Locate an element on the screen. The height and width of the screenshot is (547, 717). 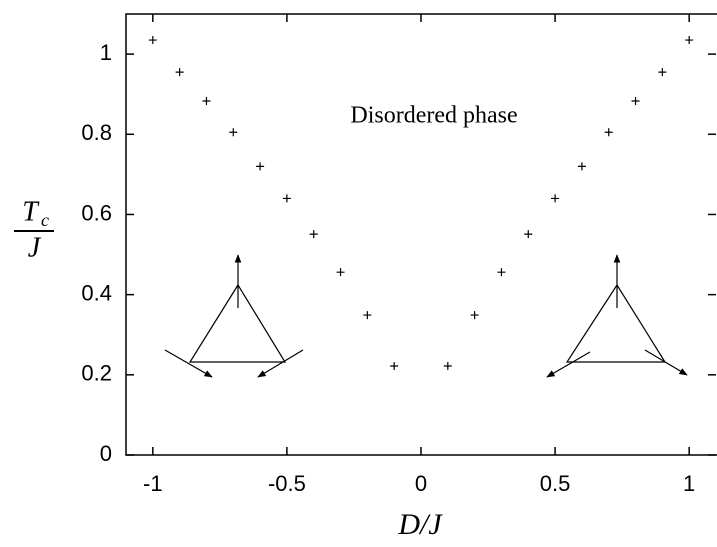
y-tick-label: 0.6 is located at coordinates (96, 212).